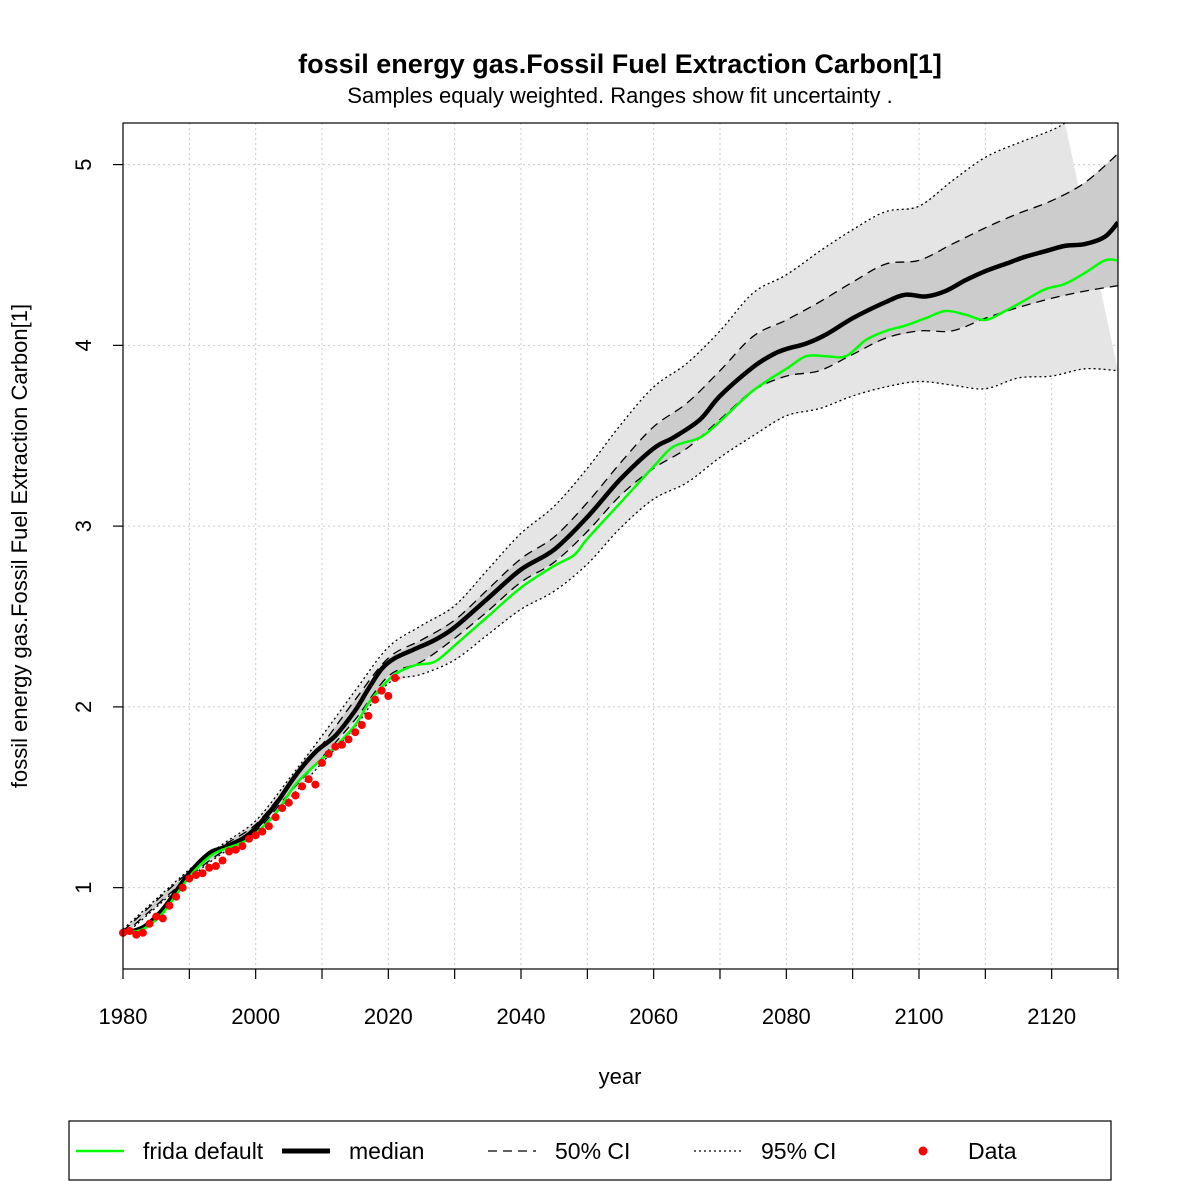 Image resolution: width=1181 pixels, height=1181 pixels. I want to click on data-point-1983, so click(142, 932).